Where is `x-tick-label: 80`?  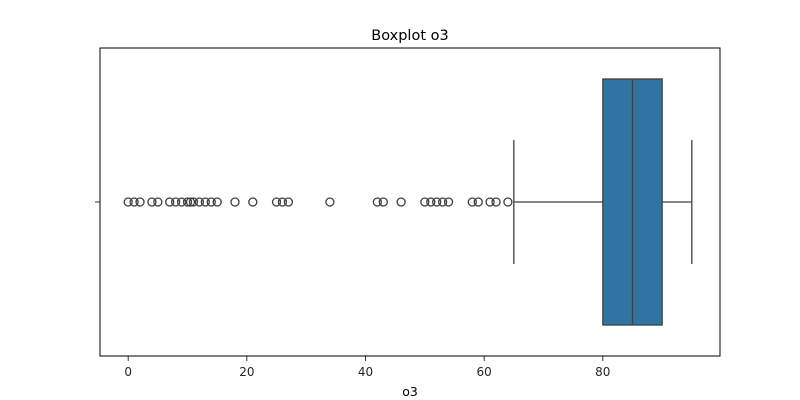 x-tick-label: 80 is located at coordinates (602, 372).